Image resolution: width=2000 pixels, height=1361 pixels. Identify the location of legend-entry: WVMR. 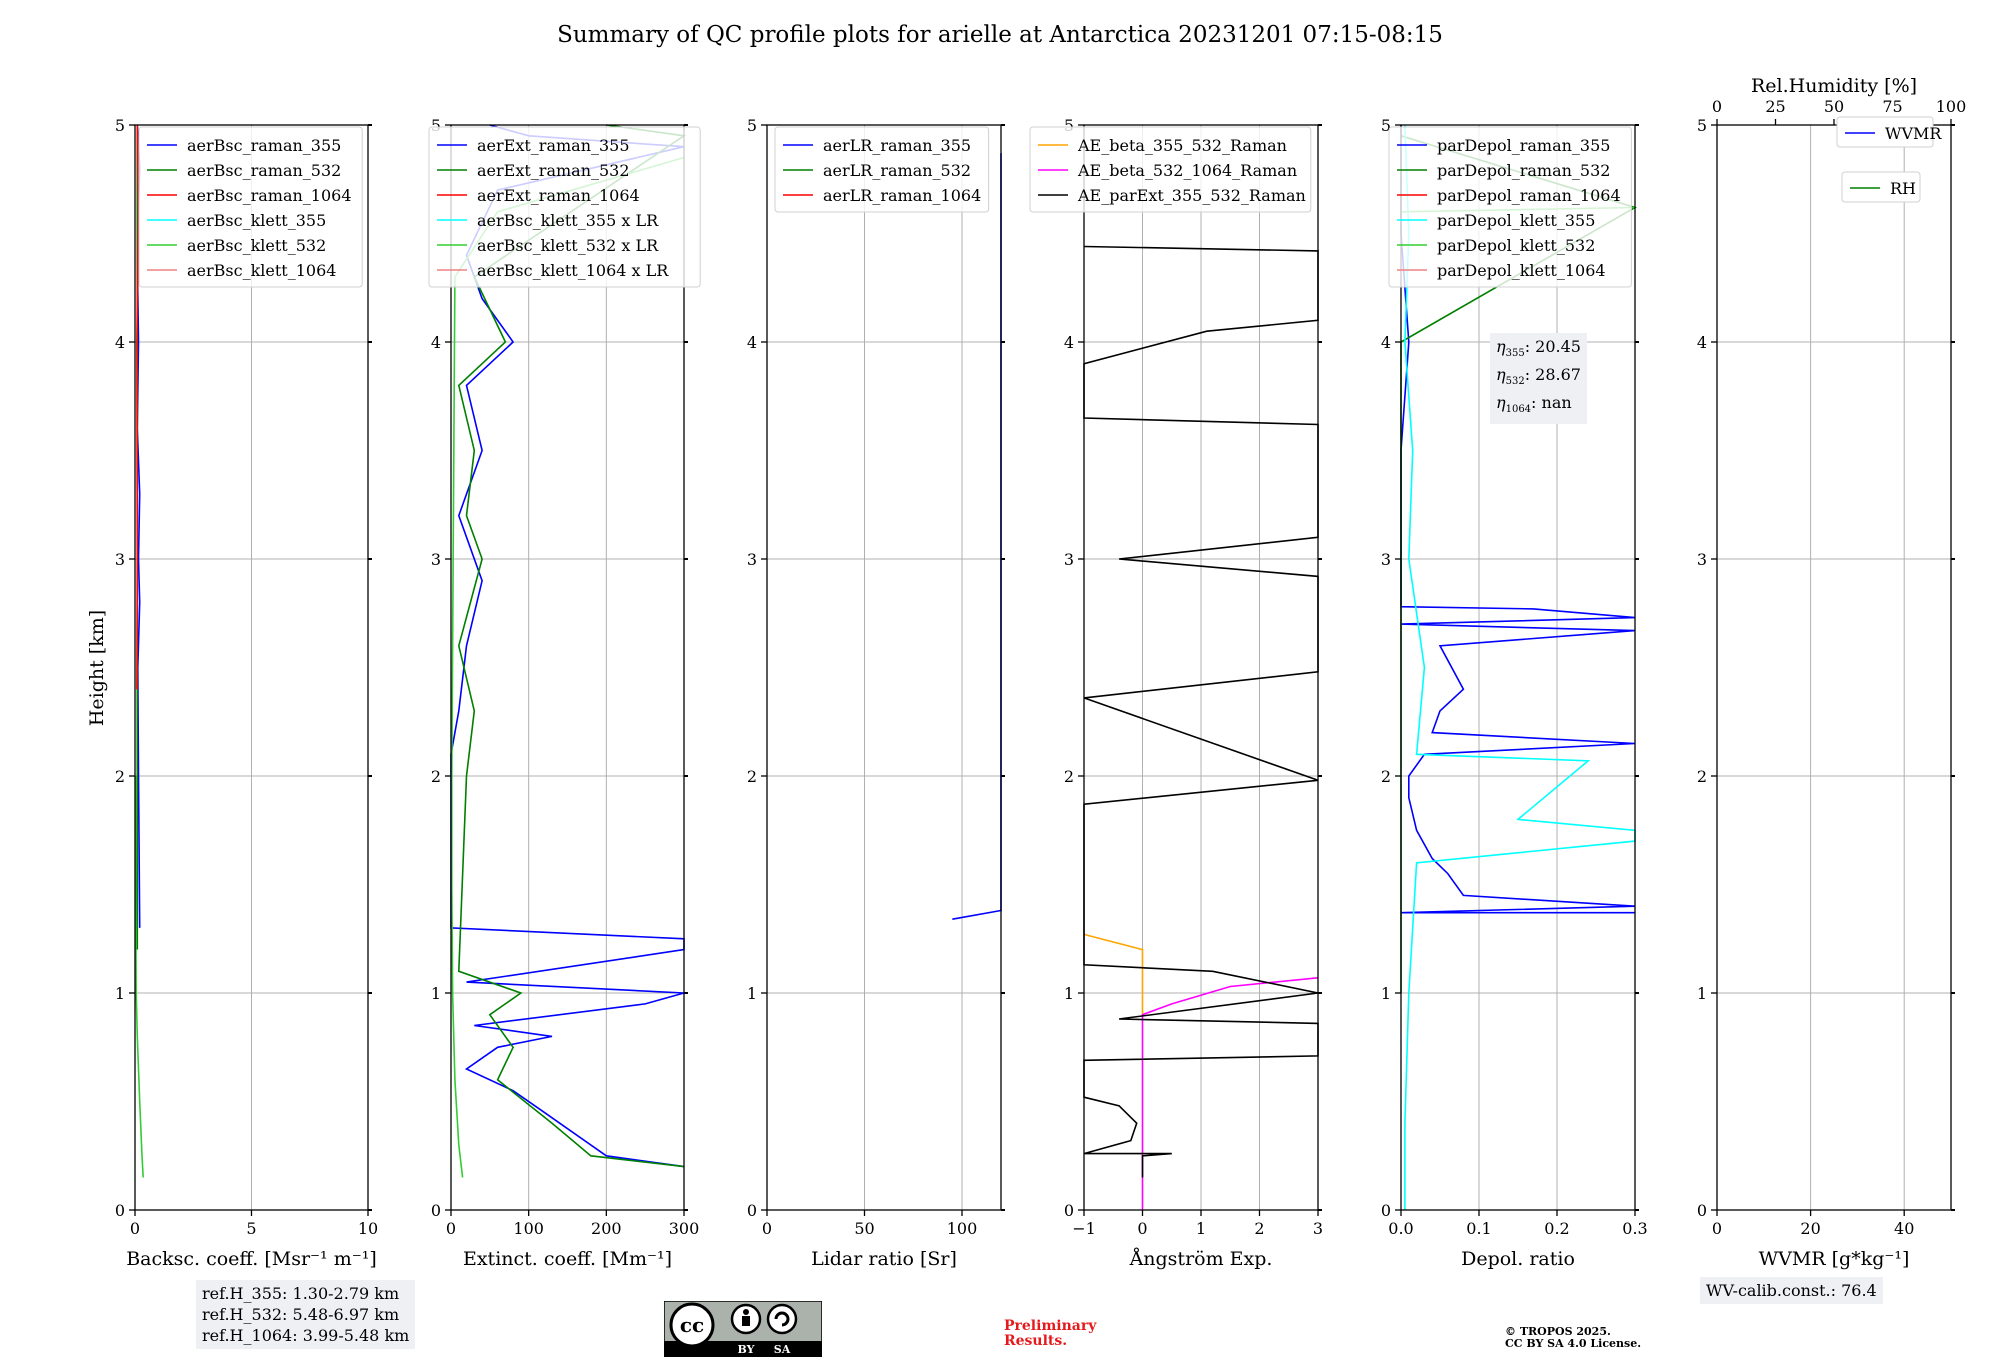
(1913, 133).